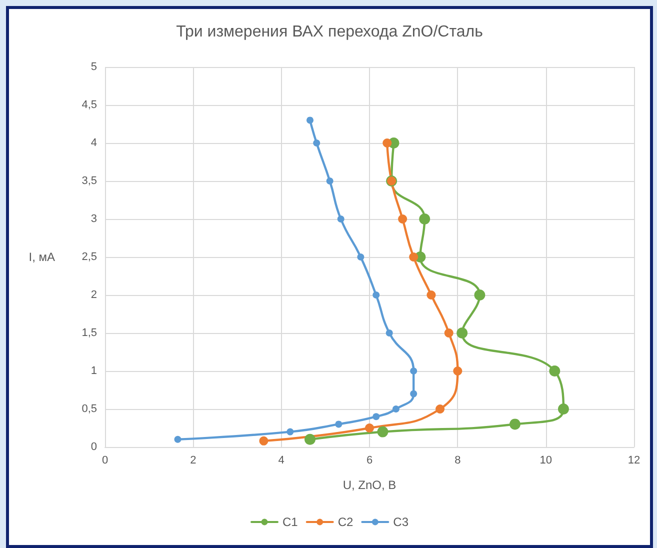 This screenshot has width=657, height=548. What do you see at coordinates (346, 522) in the screenshot?
I see `legend-label: C2` at bounding box center [346, 522].